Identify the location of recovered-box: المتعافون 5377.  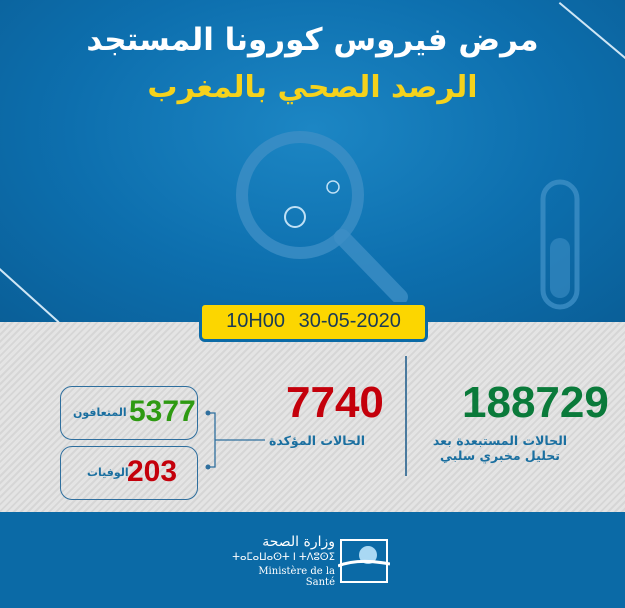
(129, 413).